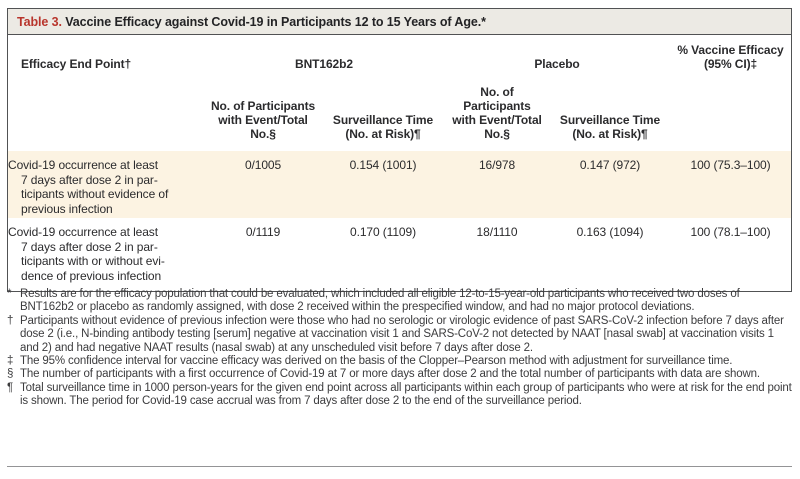  I want to click on placebo-surveillance-value: 0.163 (1094), so click(610, 232).